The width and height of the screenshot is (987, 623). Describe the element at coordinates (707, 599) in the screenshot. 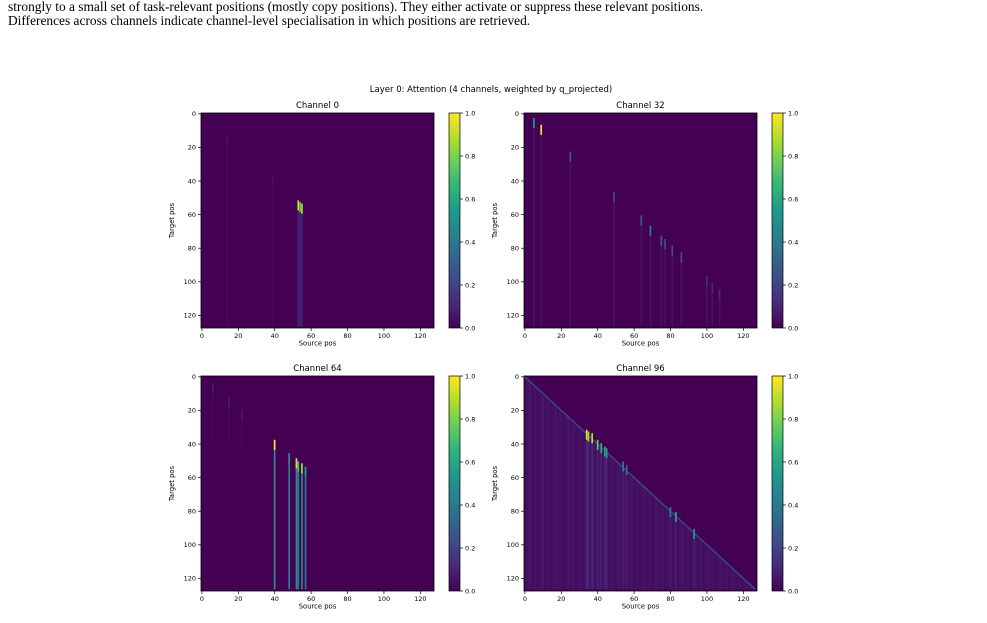

I see `x-tick-label: 100` at that location.